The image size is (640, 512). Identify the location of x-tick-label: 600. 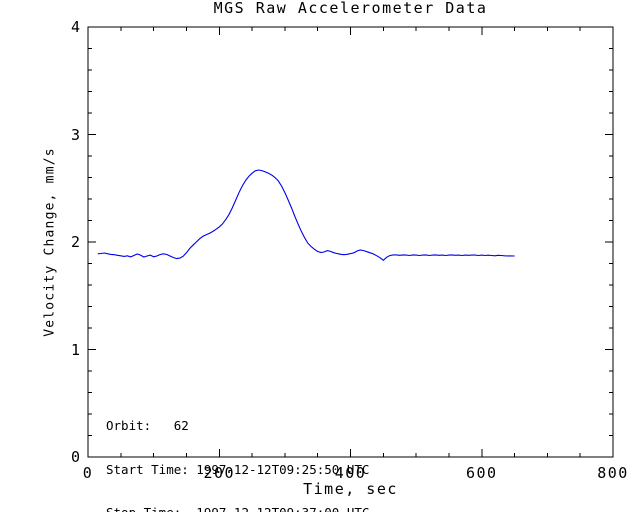
(481, 473).